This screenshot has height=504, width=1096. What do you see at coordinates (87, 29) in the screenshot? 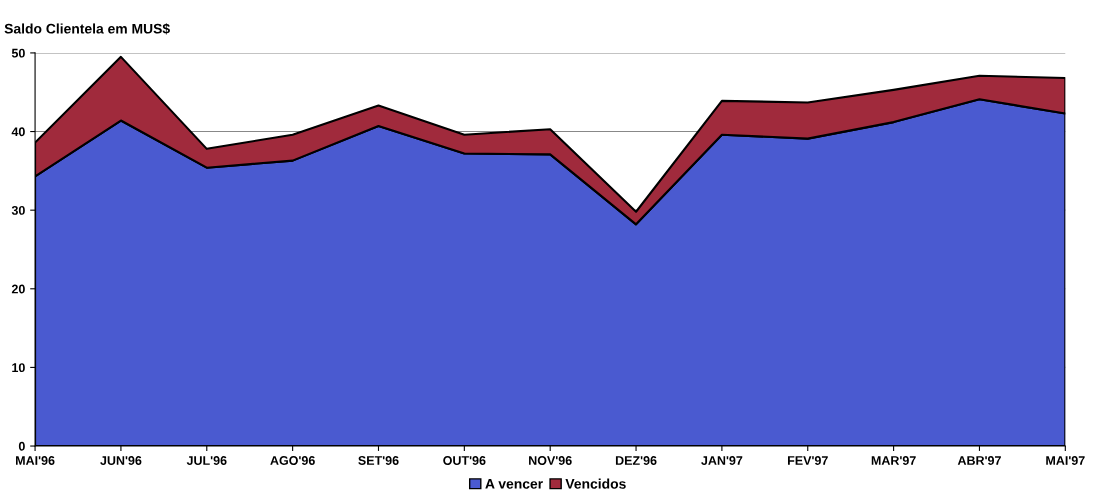
I see `chart-title: Saldo Clientela em MUS$` at bounding box center [87, 29].